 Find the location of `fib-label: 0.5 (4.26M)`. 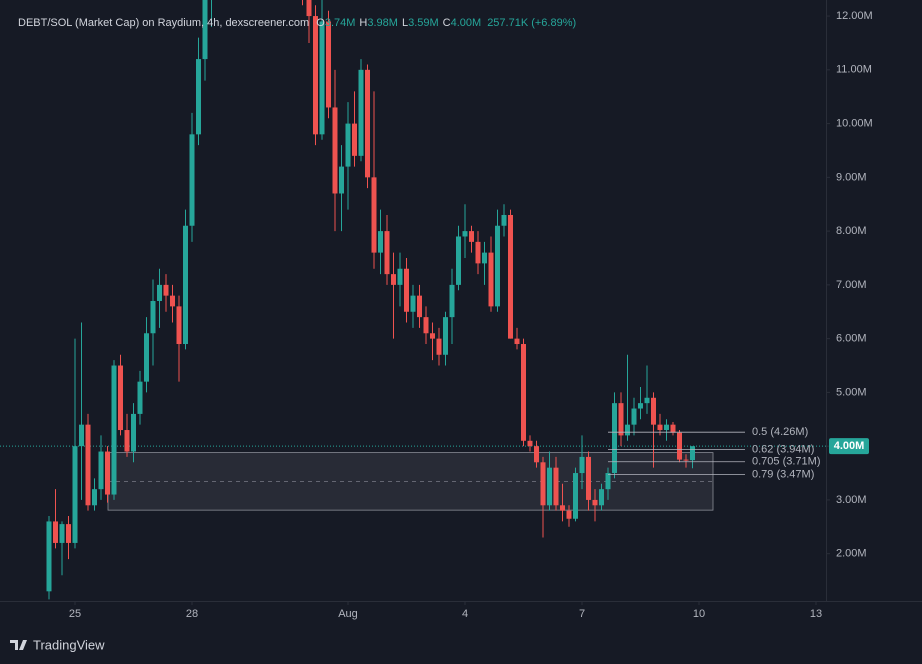

fib-label: 0.5 (4.26M) is located at coordinates (780, 432).